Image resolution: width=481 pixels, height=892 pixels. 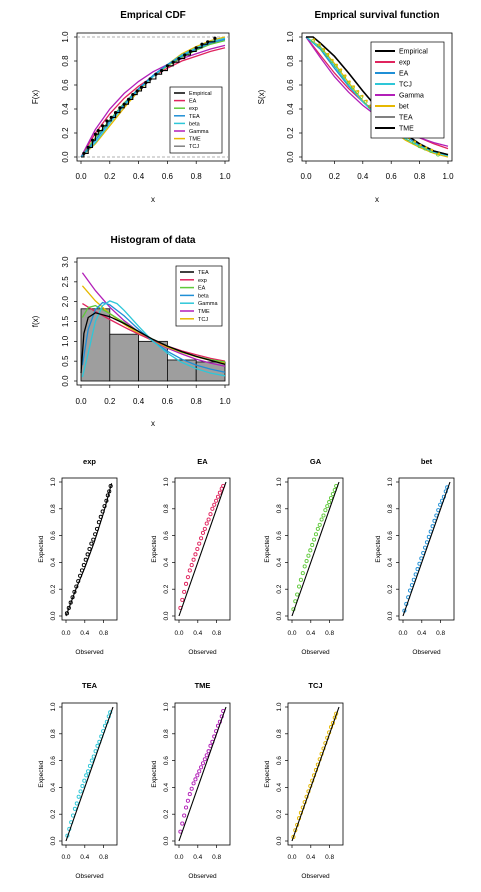 I want to click on plot-frame, so click(x=315, y=549).